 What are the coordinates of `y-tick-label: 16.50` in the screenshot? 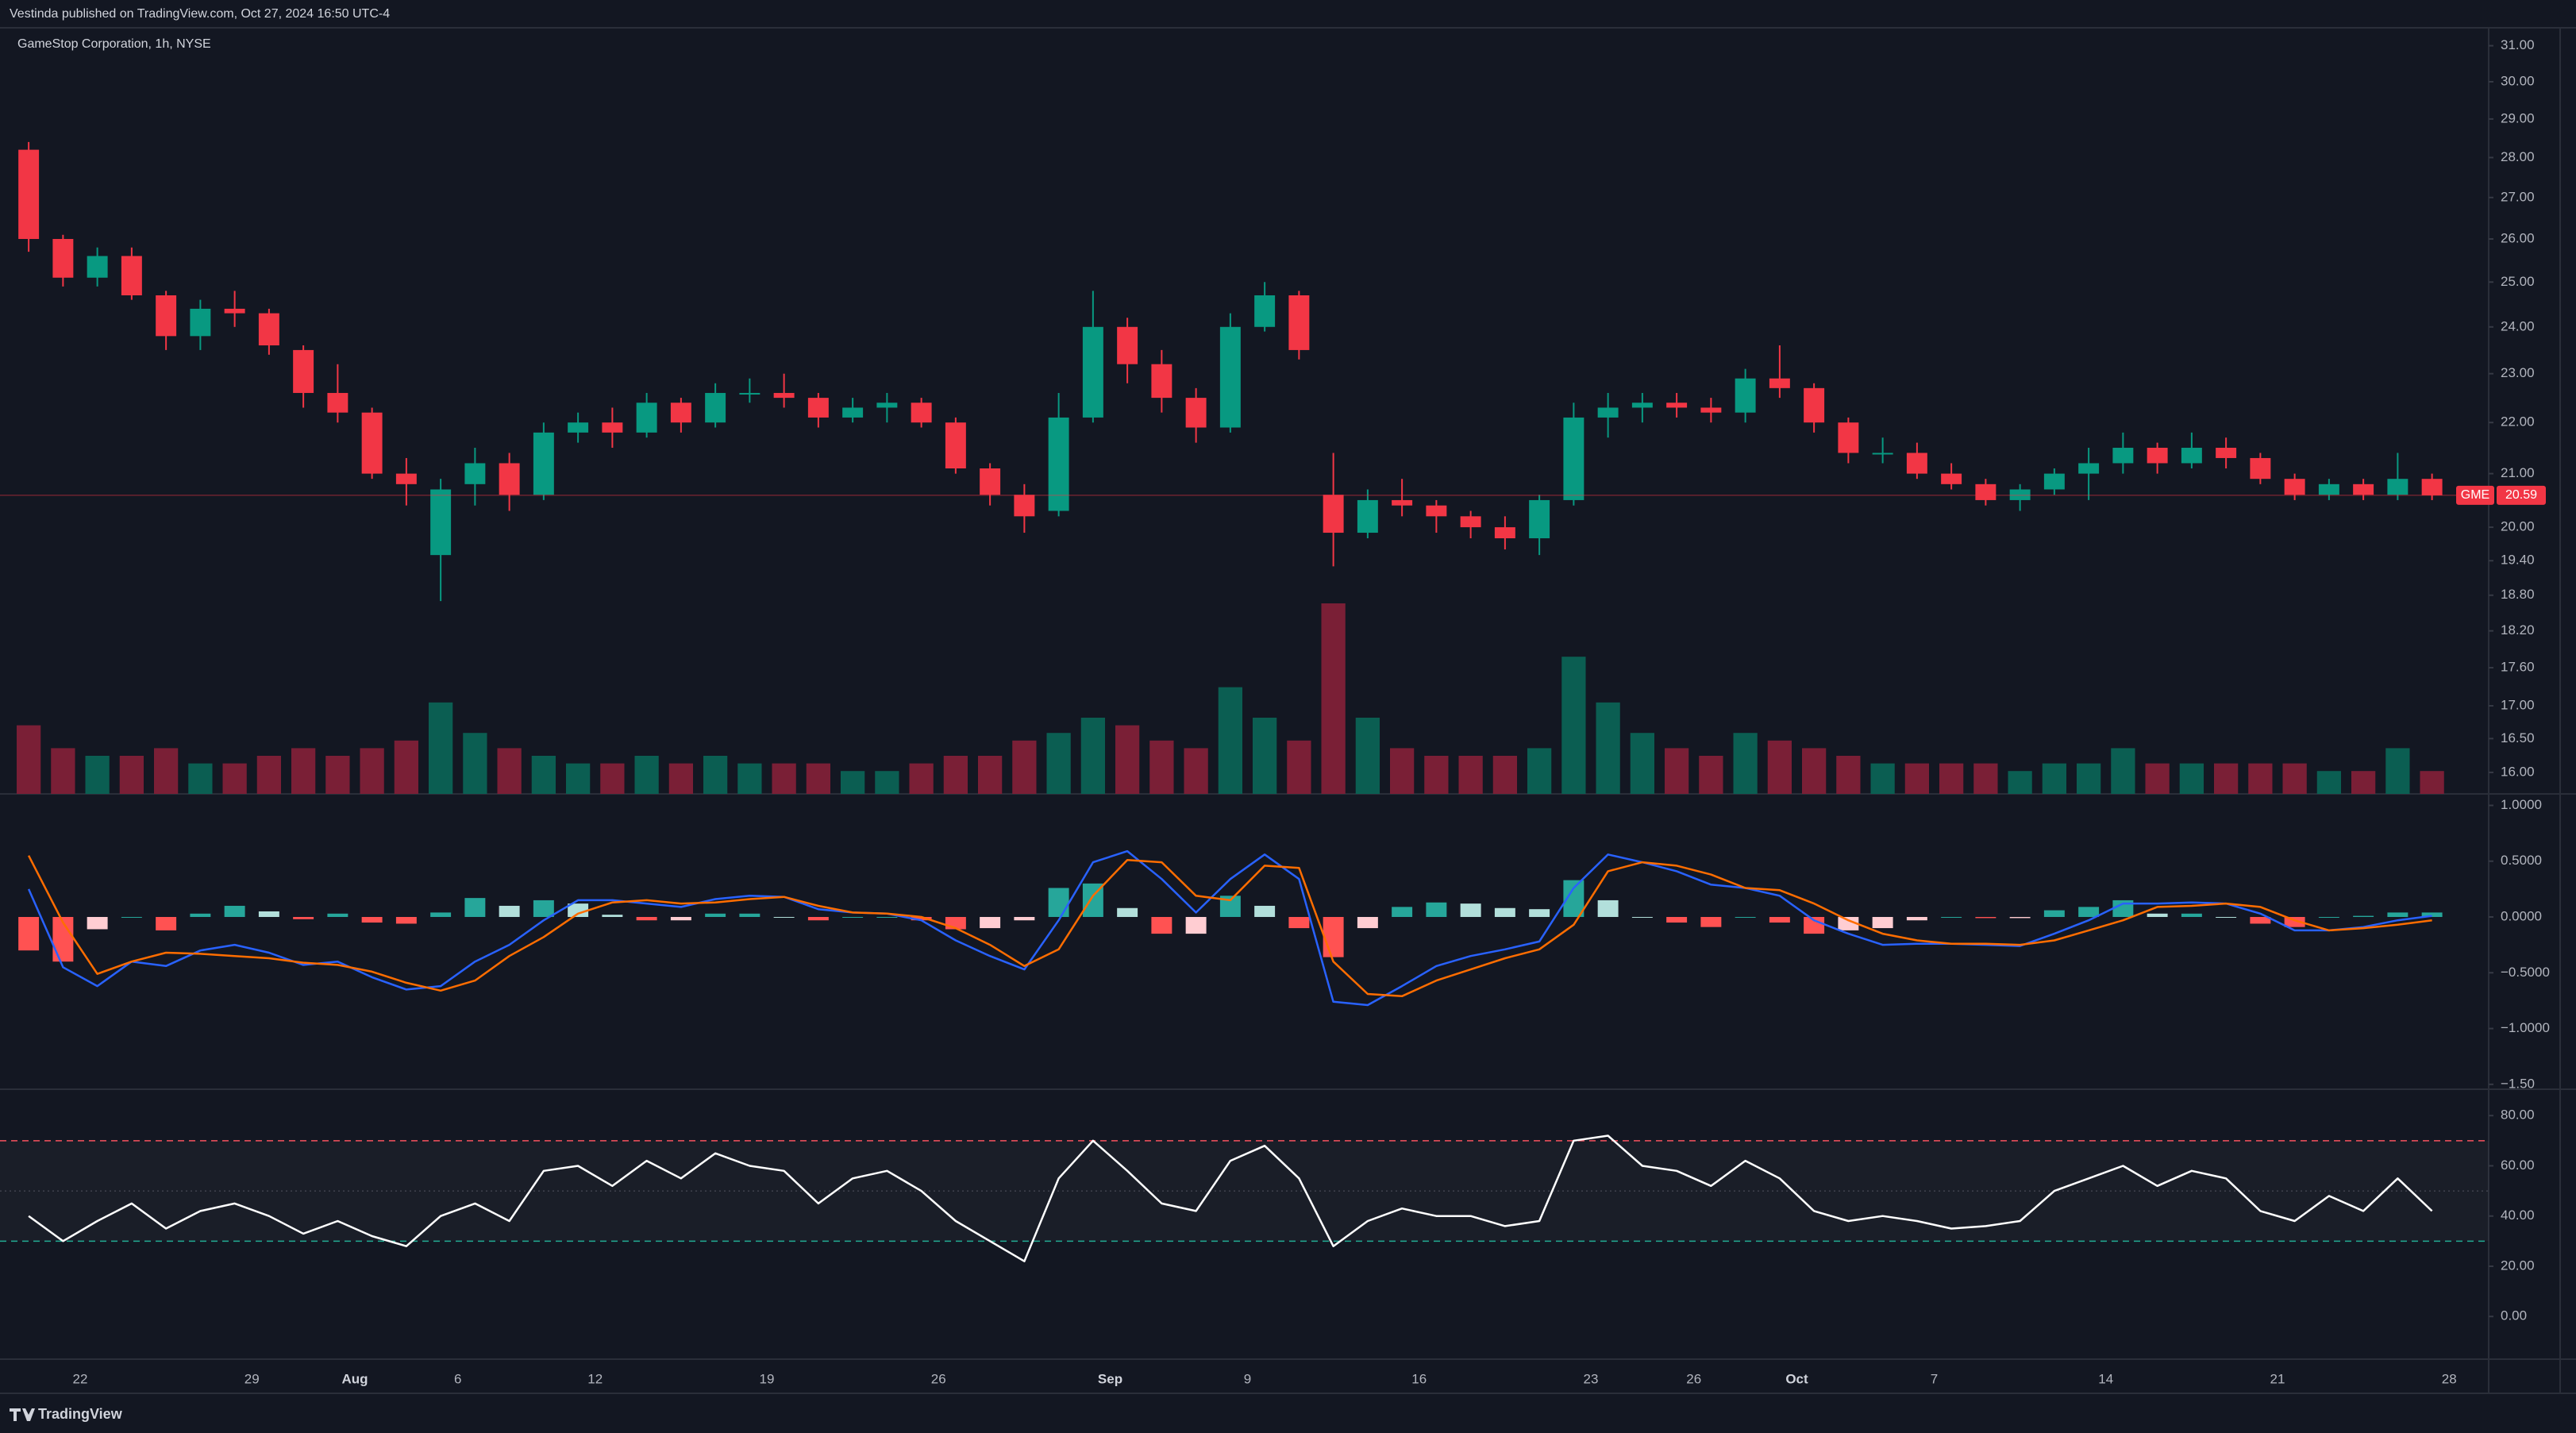 It's located at (2518, 737).